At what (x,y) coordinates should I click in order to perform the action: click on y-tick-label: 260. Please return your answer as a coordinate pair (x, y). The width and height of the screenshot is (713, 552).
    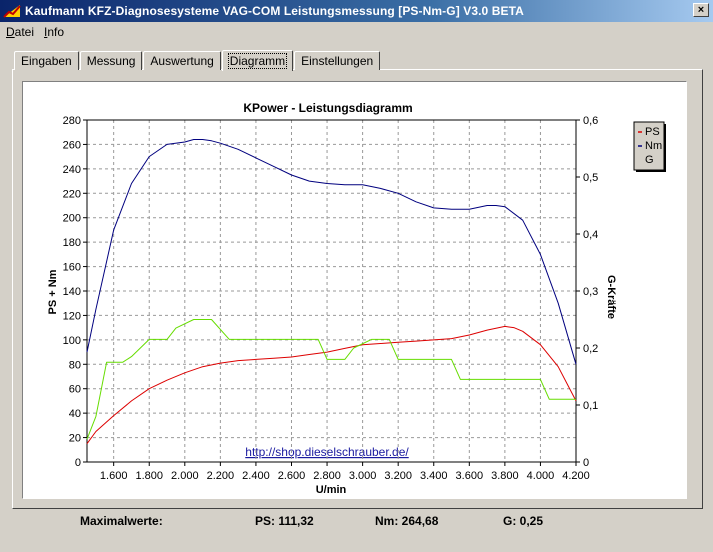
    Looking at the image, I should click on (72, 145).